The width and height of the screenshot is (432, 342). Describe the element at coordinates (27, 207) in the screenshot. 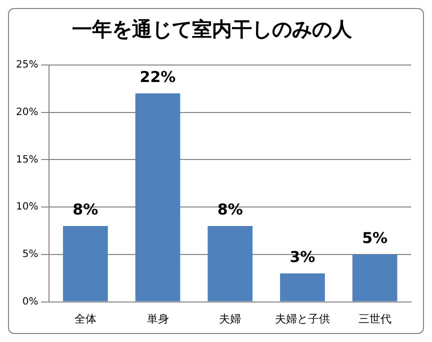

I see `y-tick-label: 10%` at that location.